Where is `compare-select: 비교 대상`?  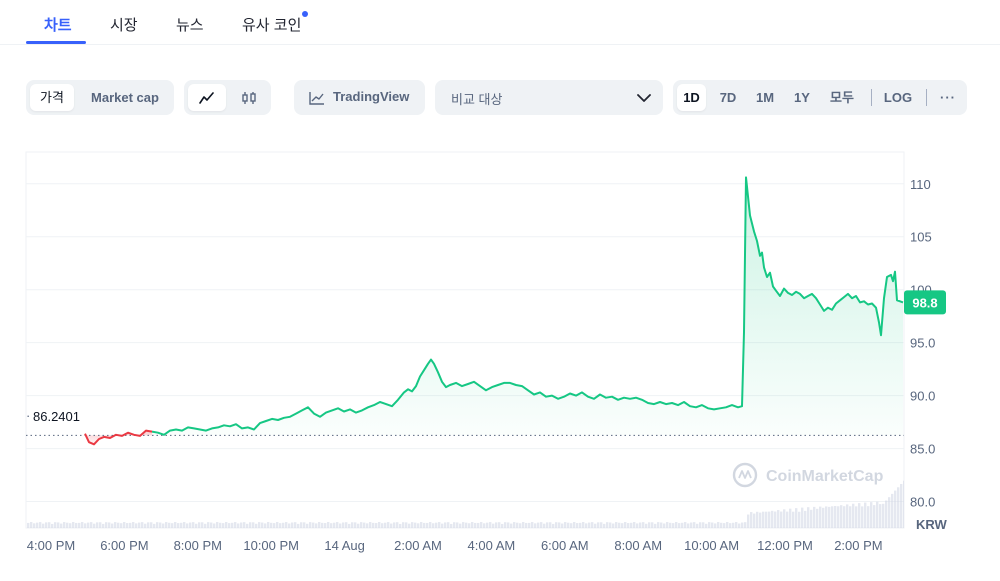 compare-select: 비교 대상 is located at coordinates (549, 97).